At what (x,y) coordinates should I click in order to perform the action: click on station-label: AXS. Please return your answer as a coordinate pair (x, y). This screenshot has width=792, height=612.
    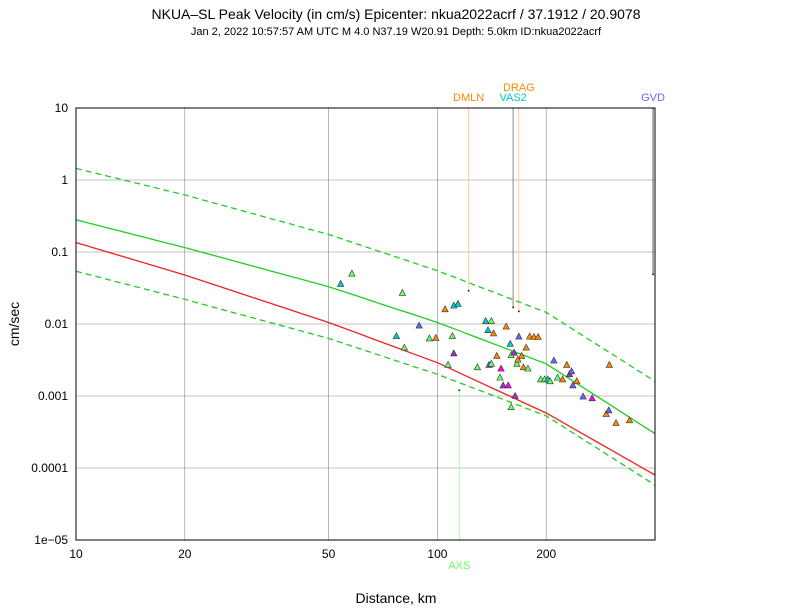
    Looking at the image, I should click on (459, 566).